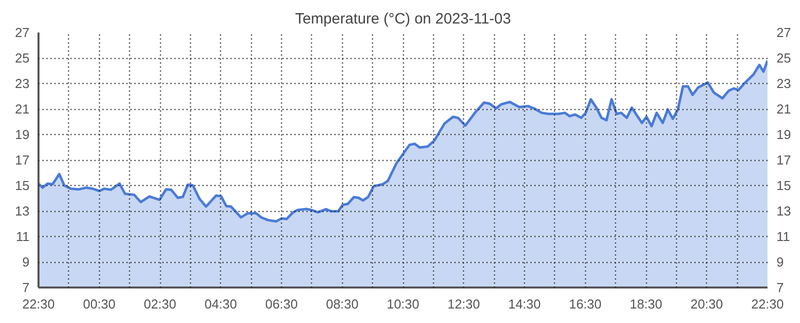 The width and height of the screenshot is (800, 323). I want to click on y2-tick-label: 23, so click(783, 83).